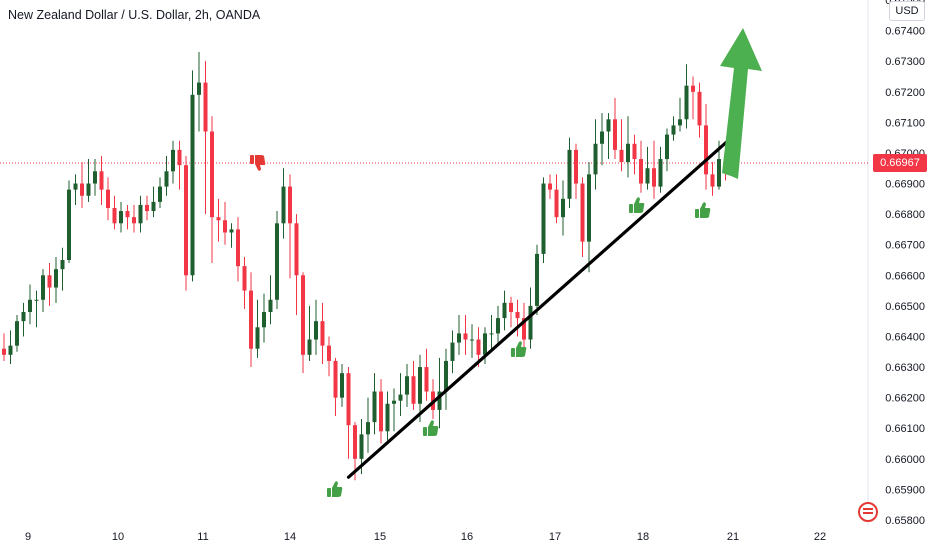  Describe the element at coordinates (907, 11) in the screenshot. I see `currency-selector: USD` at that location.